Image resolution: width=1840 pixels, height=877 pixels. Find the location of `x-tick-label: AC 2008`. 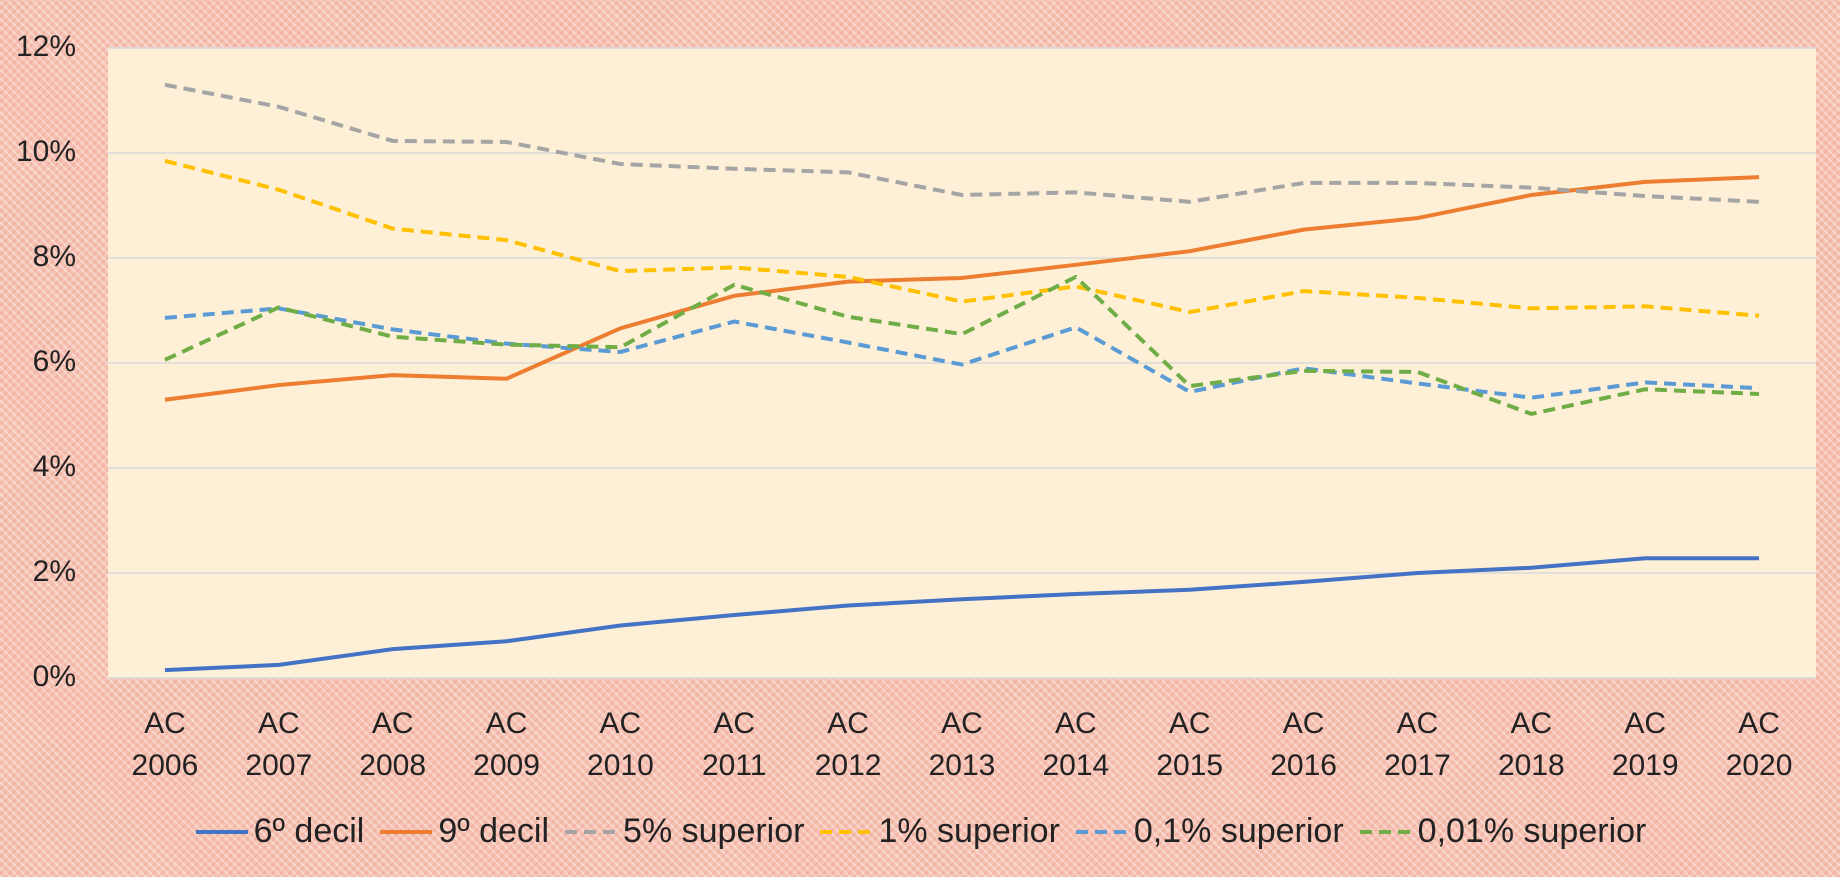

x-tick-label: AC 2008 is located at coordinates (393, 744).